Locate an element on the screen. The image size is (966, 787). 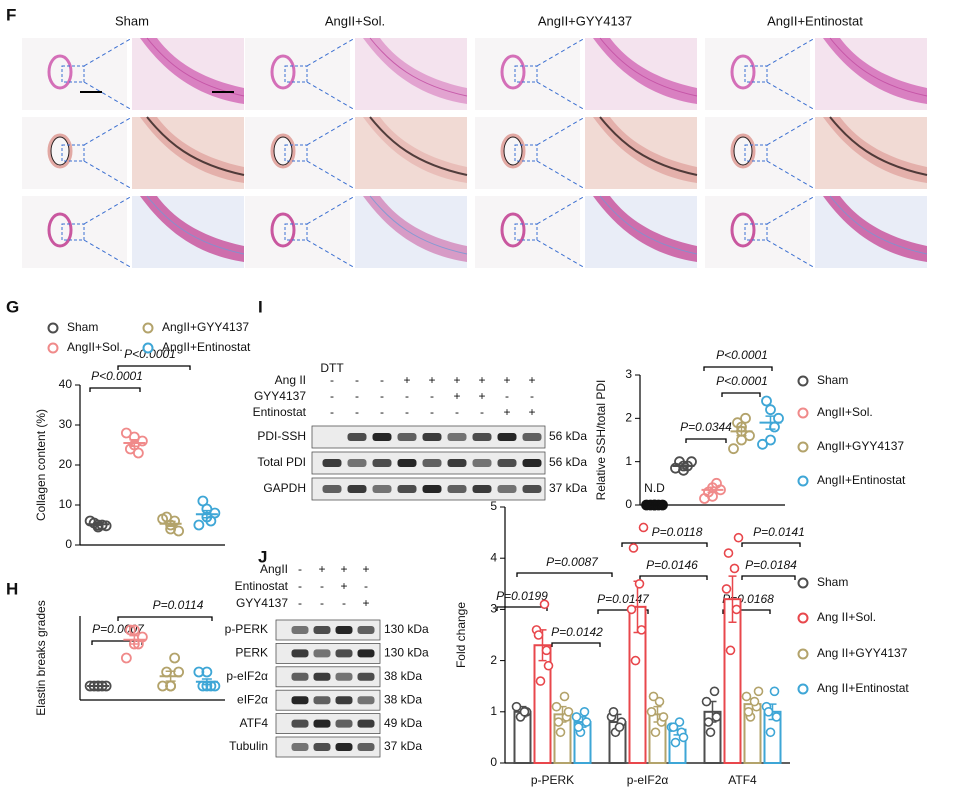
band-size: 37 kDa is located at coordinates (403, 746).